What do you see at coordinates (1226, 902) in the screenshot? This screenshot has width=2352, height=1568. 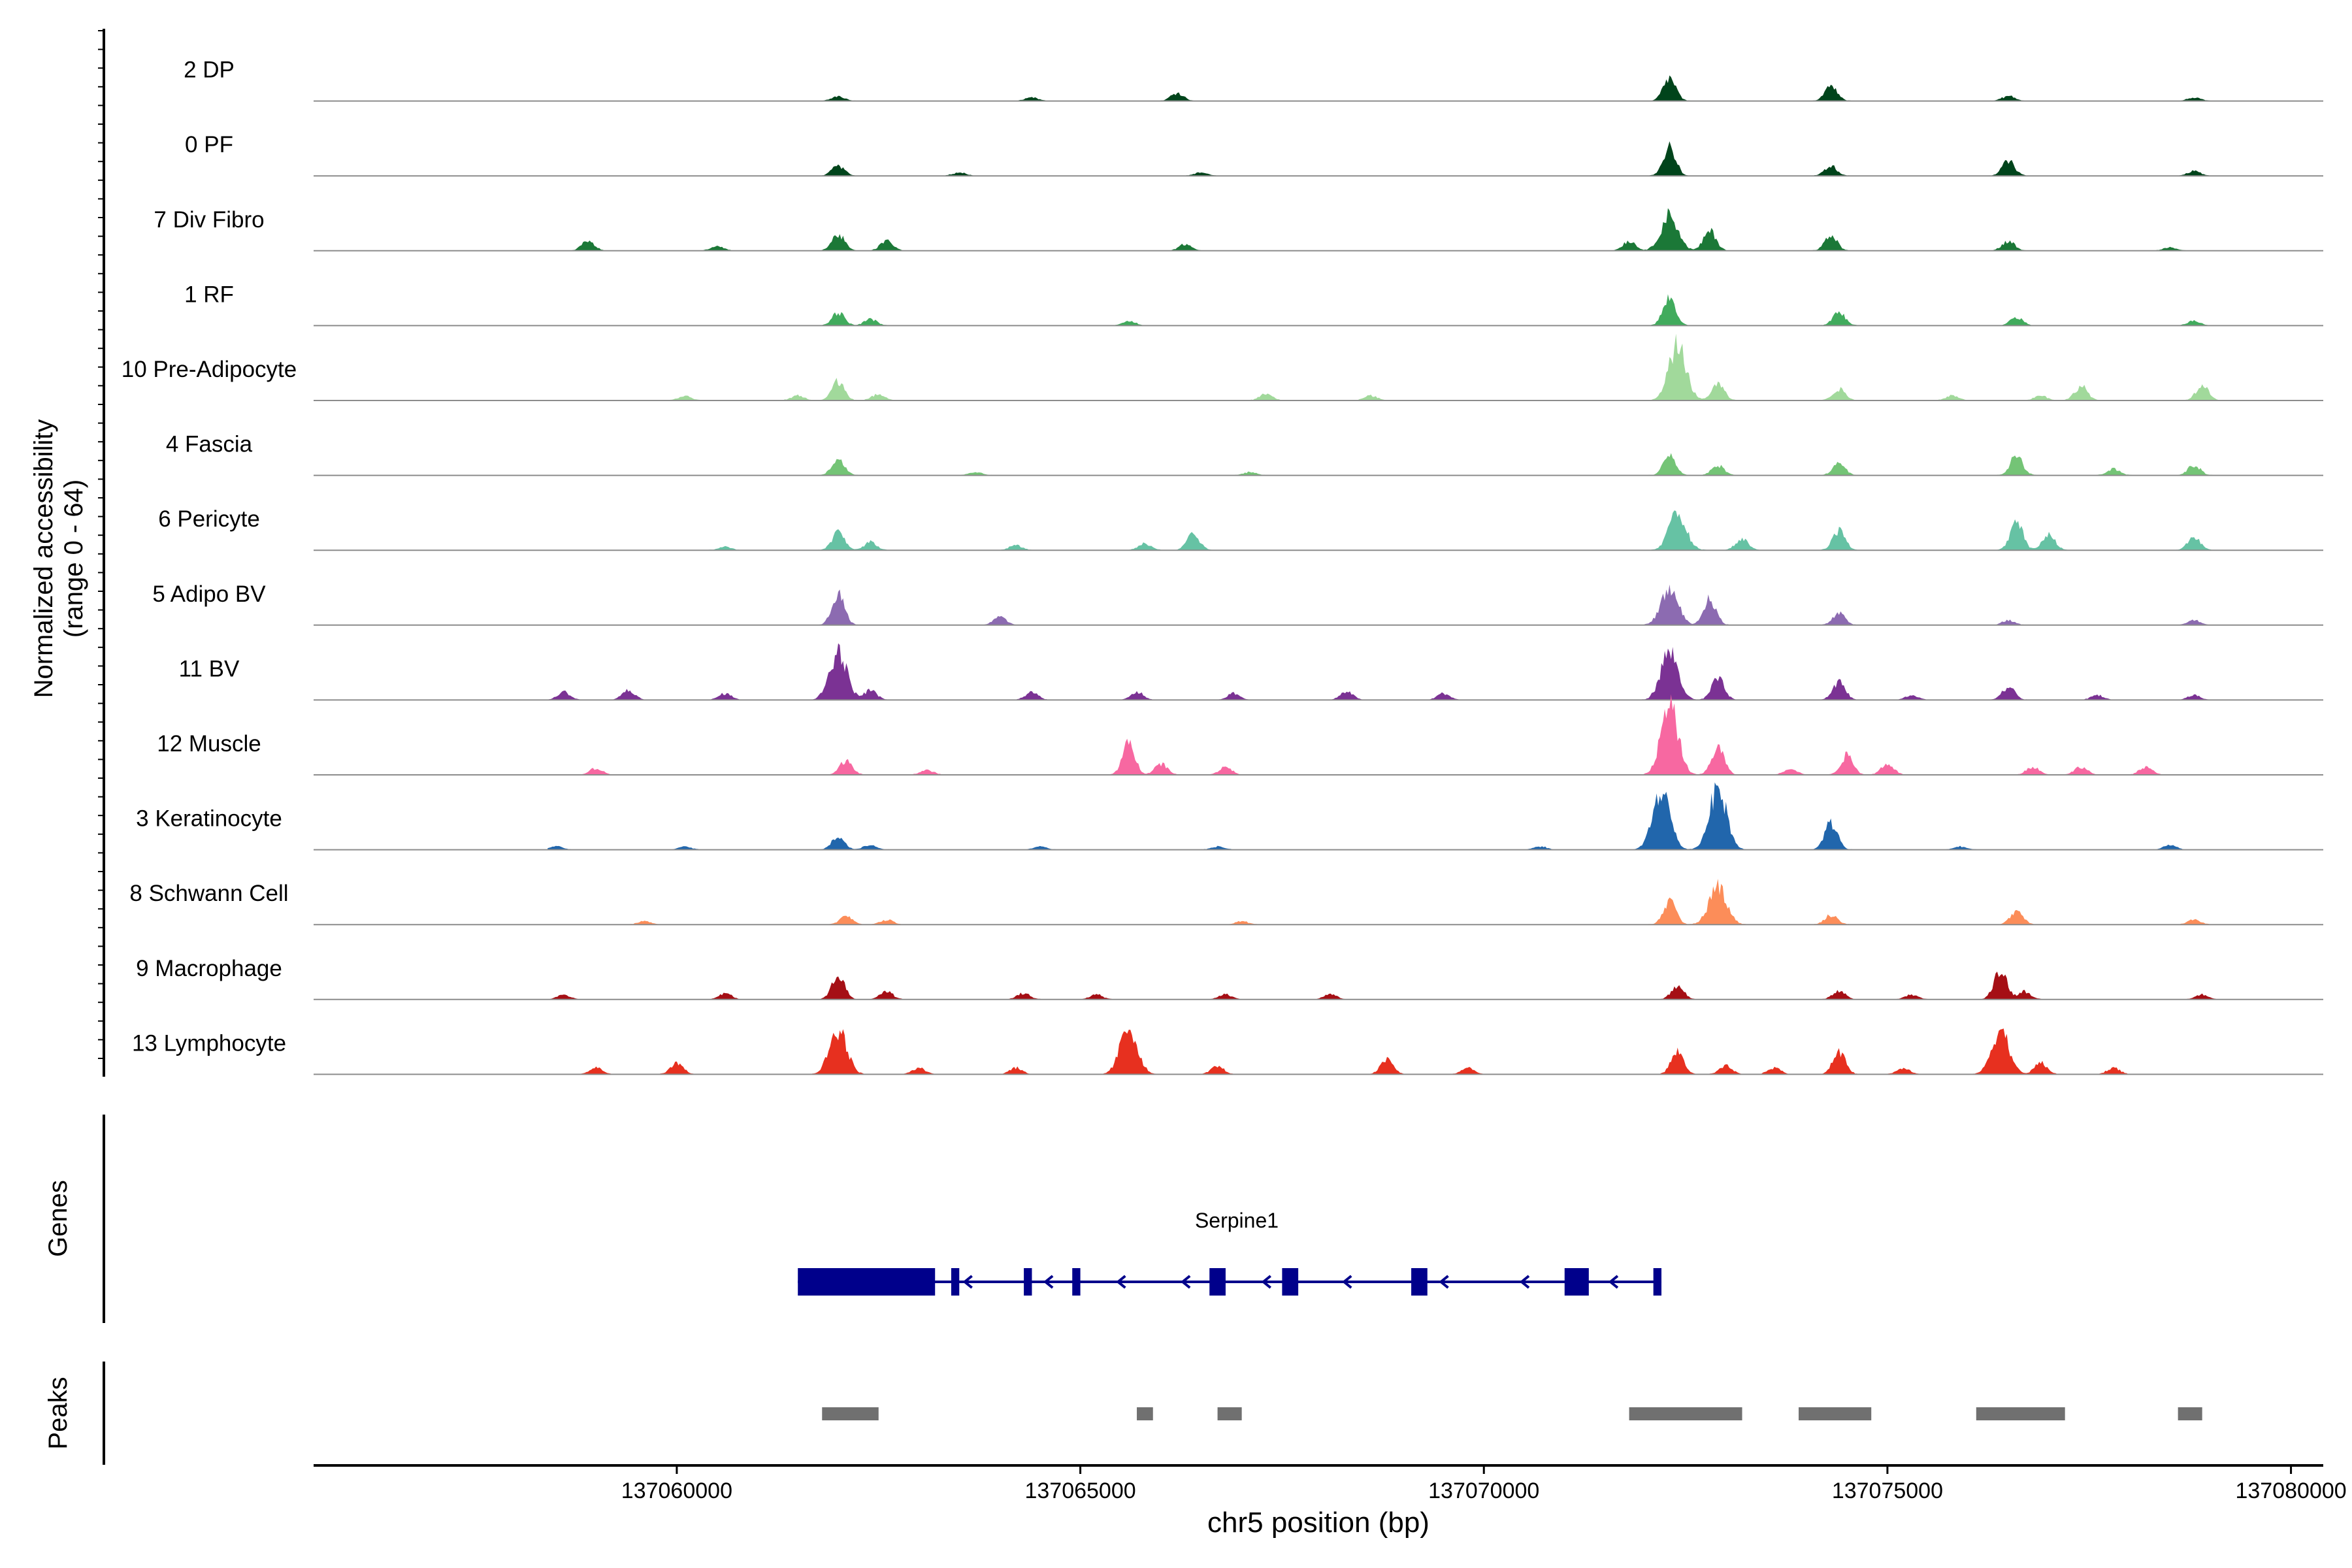 I see `track-8-schwann-cell: 8 Schwann Cell` at bounding box center [1226, 902].